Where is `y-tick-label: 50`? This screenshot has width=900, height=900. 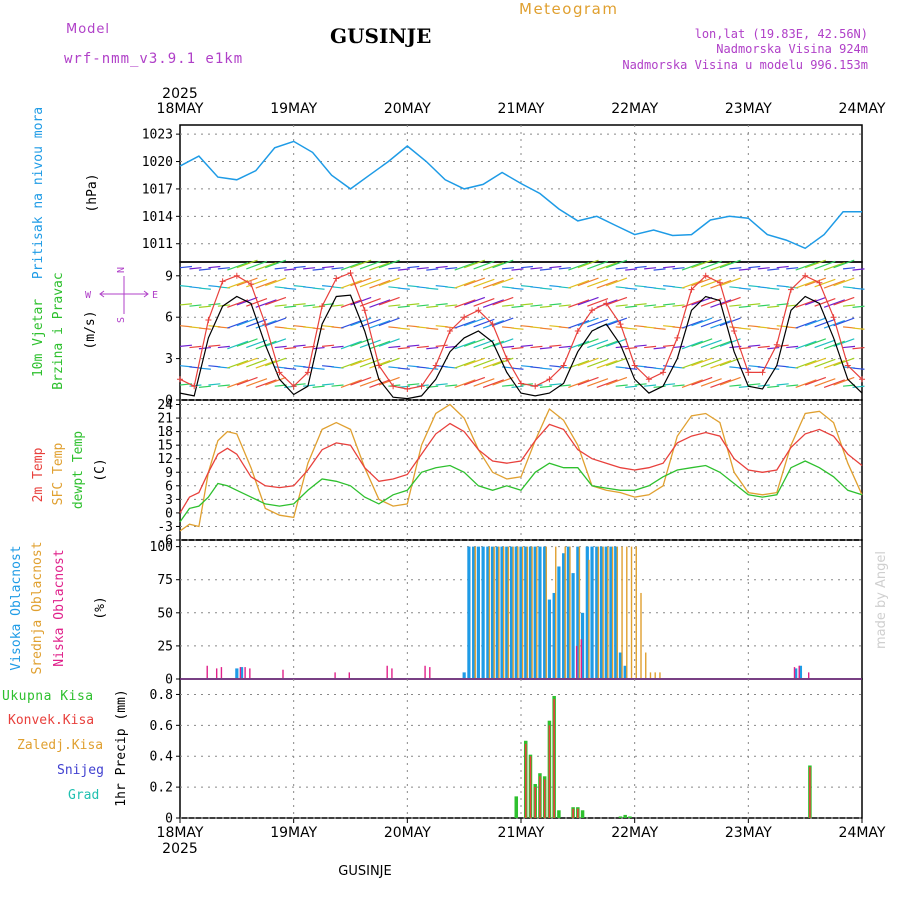
y-tick-label: 50 is located at coordinates (165, 613).